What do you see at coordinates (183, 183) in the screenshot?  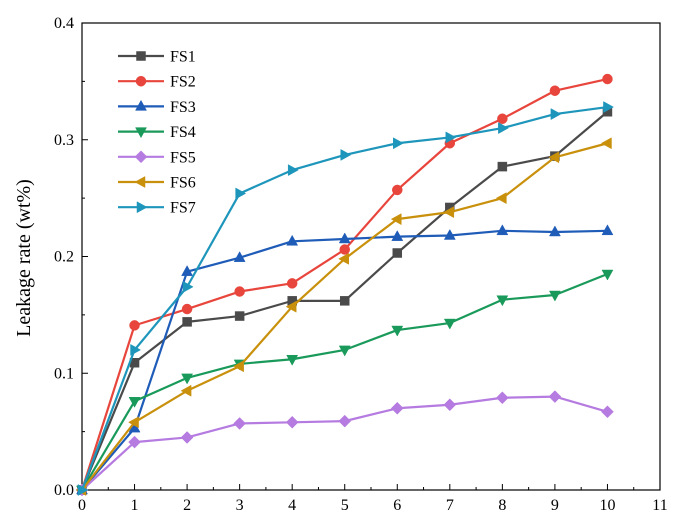 I see `legend-label: FS6` at bounding box center [183, 183].